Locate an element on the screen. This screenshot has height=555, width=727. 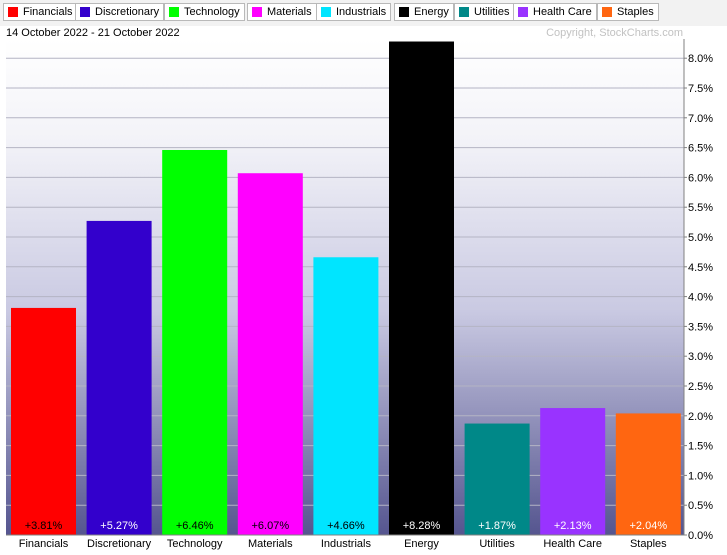
bar-utilities is located at coordinates (497, 479).